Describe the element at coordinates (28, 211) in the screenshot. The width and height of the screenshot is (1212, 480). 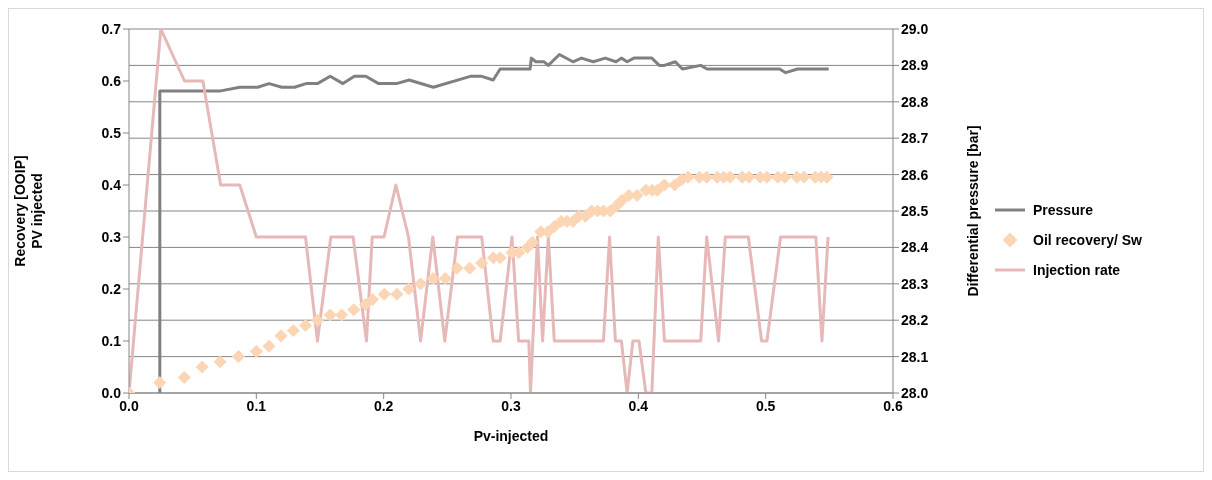
I see `y-axis-title: Recovery [OOIP] PV injected` at that location.